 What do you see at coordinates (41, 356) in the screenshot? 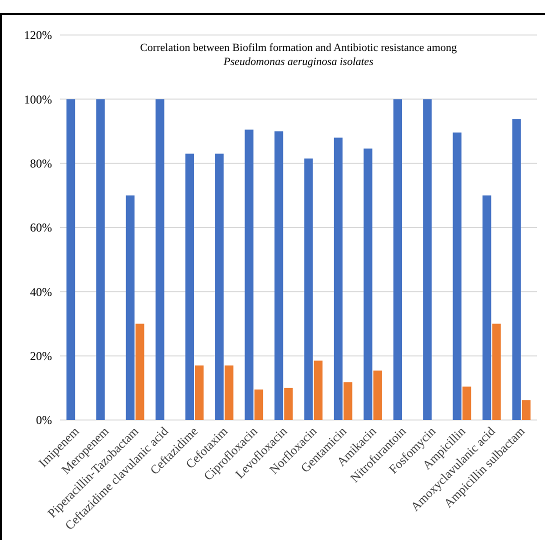
I see `y-tick-label: 20%` at bounding box center [41, 356].